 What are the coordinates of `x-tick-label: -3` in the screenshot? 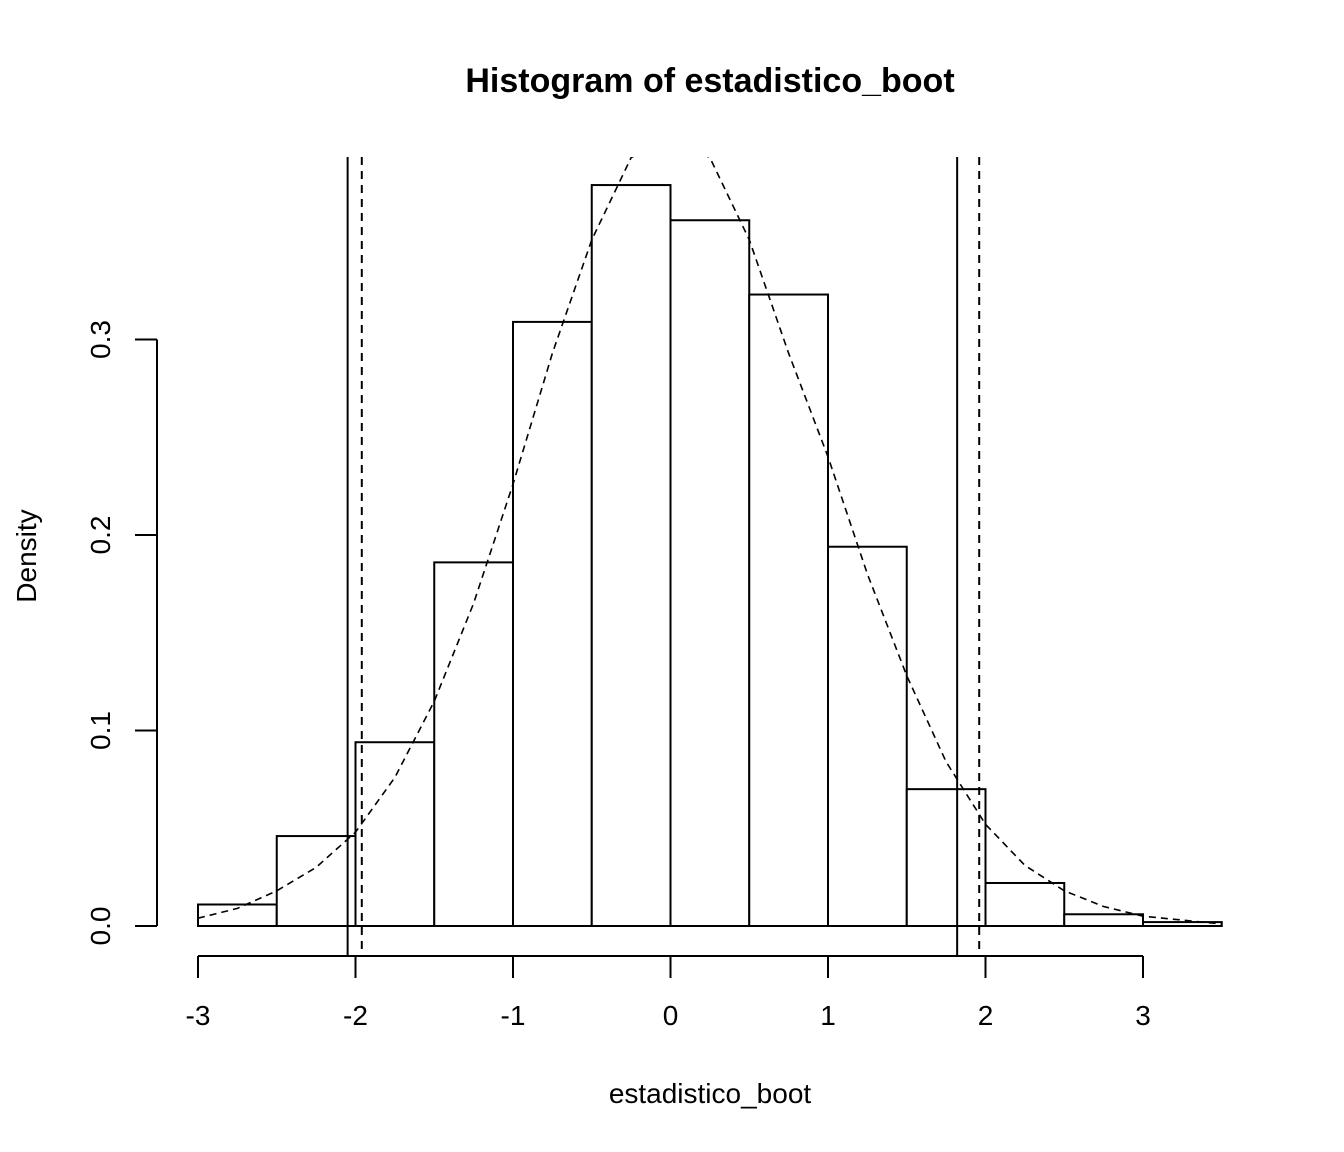 It's located at (198, 1015).